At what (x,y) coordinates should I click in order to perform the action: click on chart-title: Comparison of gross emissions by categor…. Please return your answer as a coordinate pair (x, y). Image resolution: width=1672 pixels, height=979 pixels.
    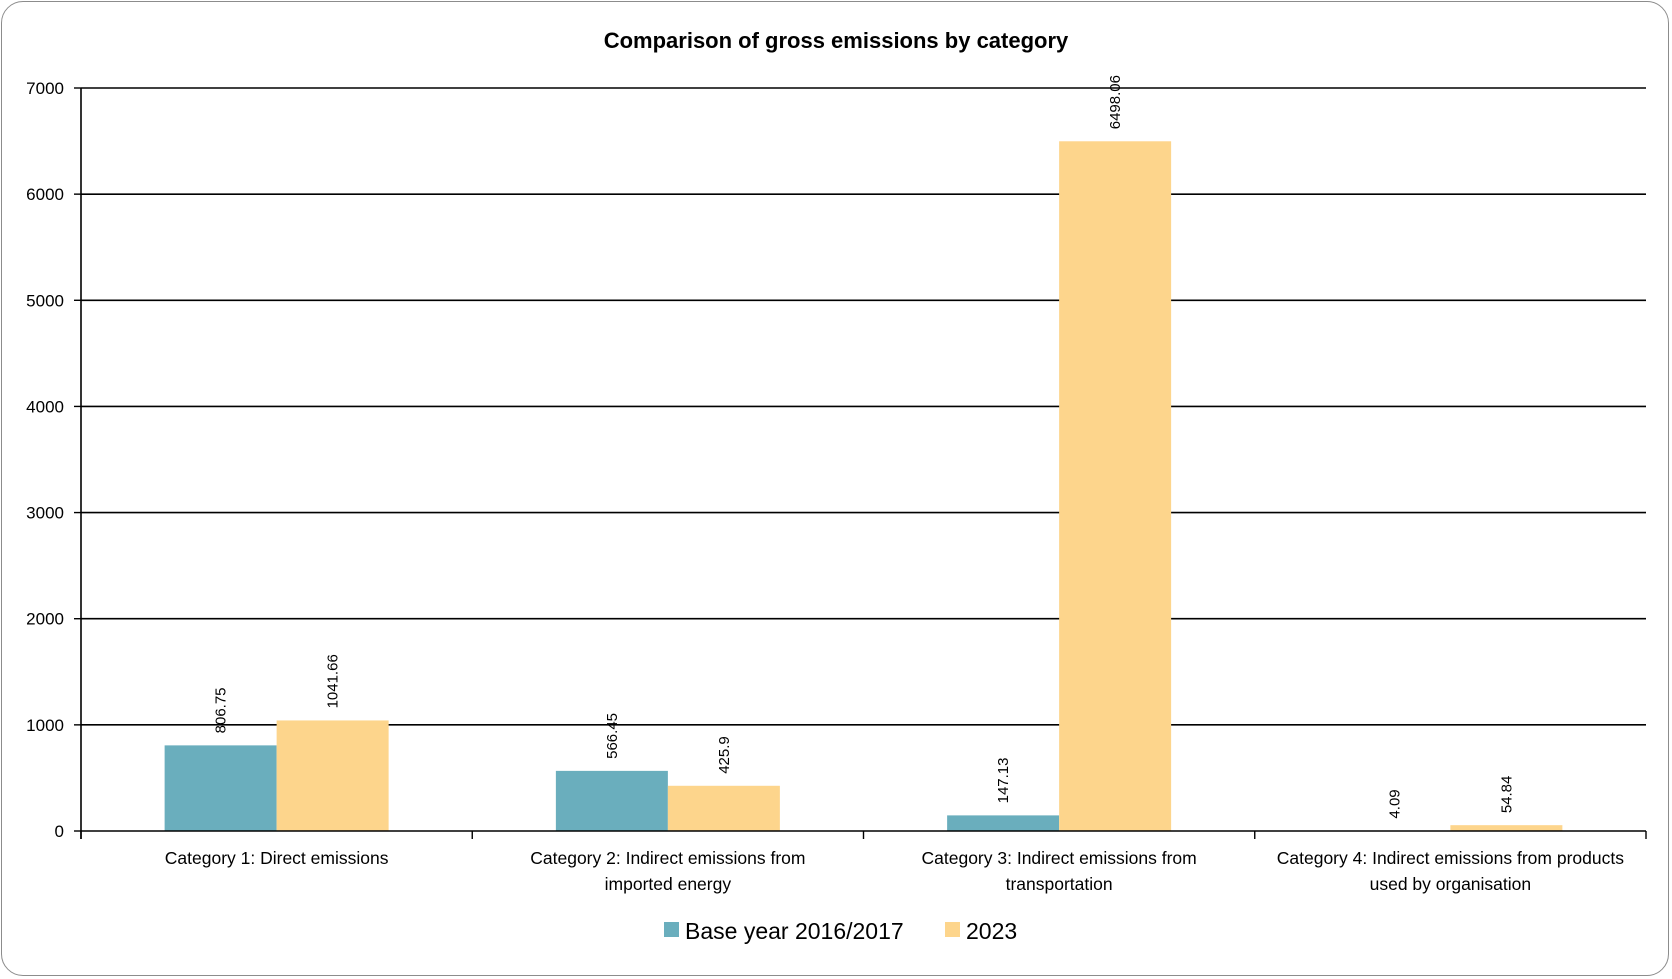
    Looking at the image, I should click on (836, 40).